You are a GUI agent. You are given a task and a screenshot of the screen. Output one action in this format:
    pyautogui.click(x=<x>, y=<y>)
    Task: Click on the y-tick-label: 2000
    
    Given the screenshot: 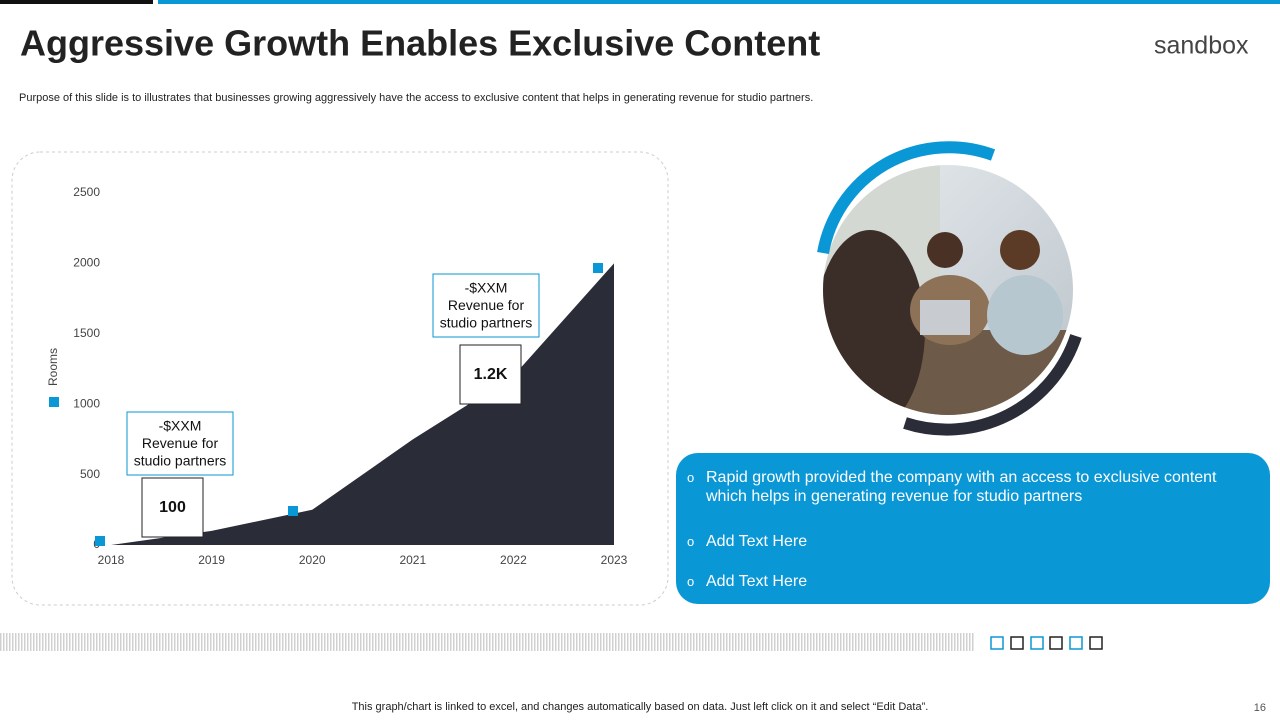 What is the action you would take?
    pyautogui.click(x=86, y=263)
    